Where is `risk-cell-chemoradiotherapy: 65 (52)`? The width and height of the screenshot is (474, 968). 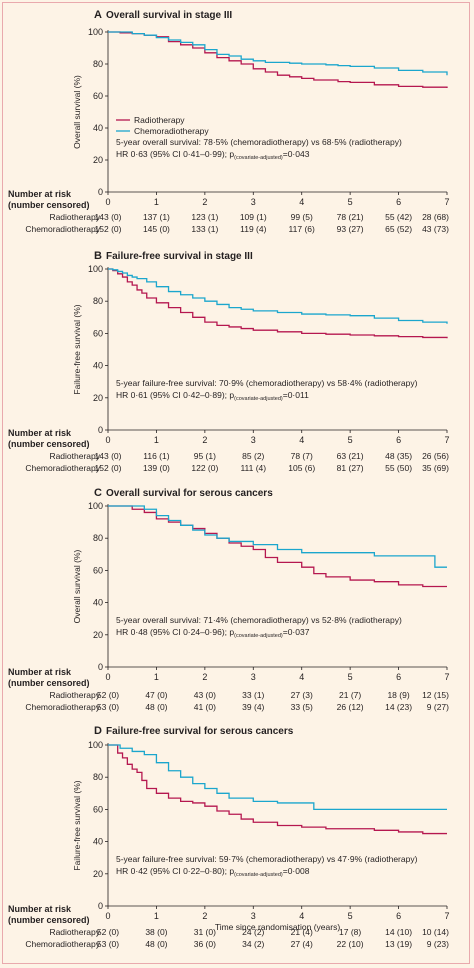
risk-cell-chemoradiotherapy: 65 (52) is located at coordinates (398, 229).